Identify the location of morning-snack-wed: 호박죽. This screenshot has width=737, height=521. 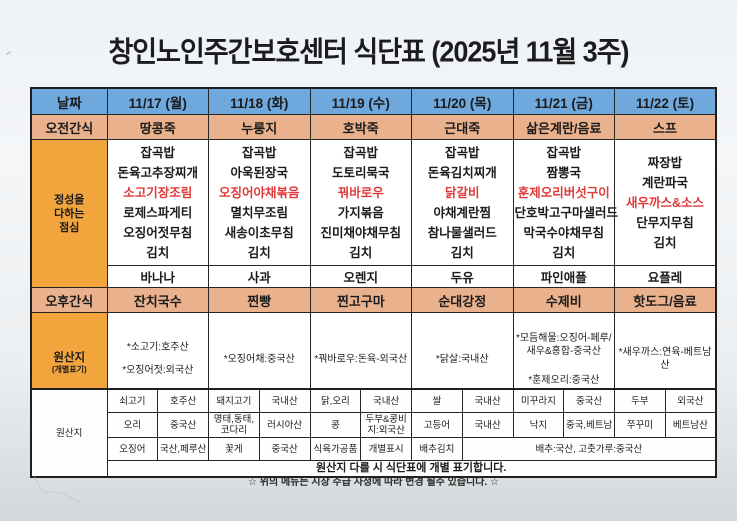
(360, 127).